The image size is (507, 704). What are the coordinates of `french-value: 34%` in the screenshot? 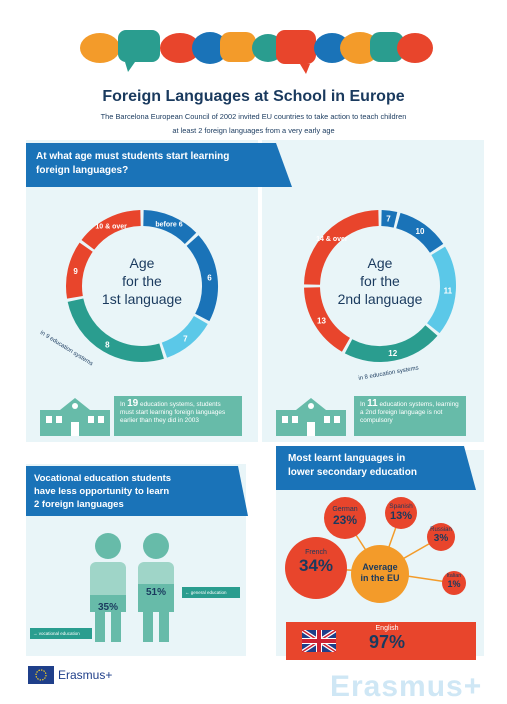 It's located at (316, 565).